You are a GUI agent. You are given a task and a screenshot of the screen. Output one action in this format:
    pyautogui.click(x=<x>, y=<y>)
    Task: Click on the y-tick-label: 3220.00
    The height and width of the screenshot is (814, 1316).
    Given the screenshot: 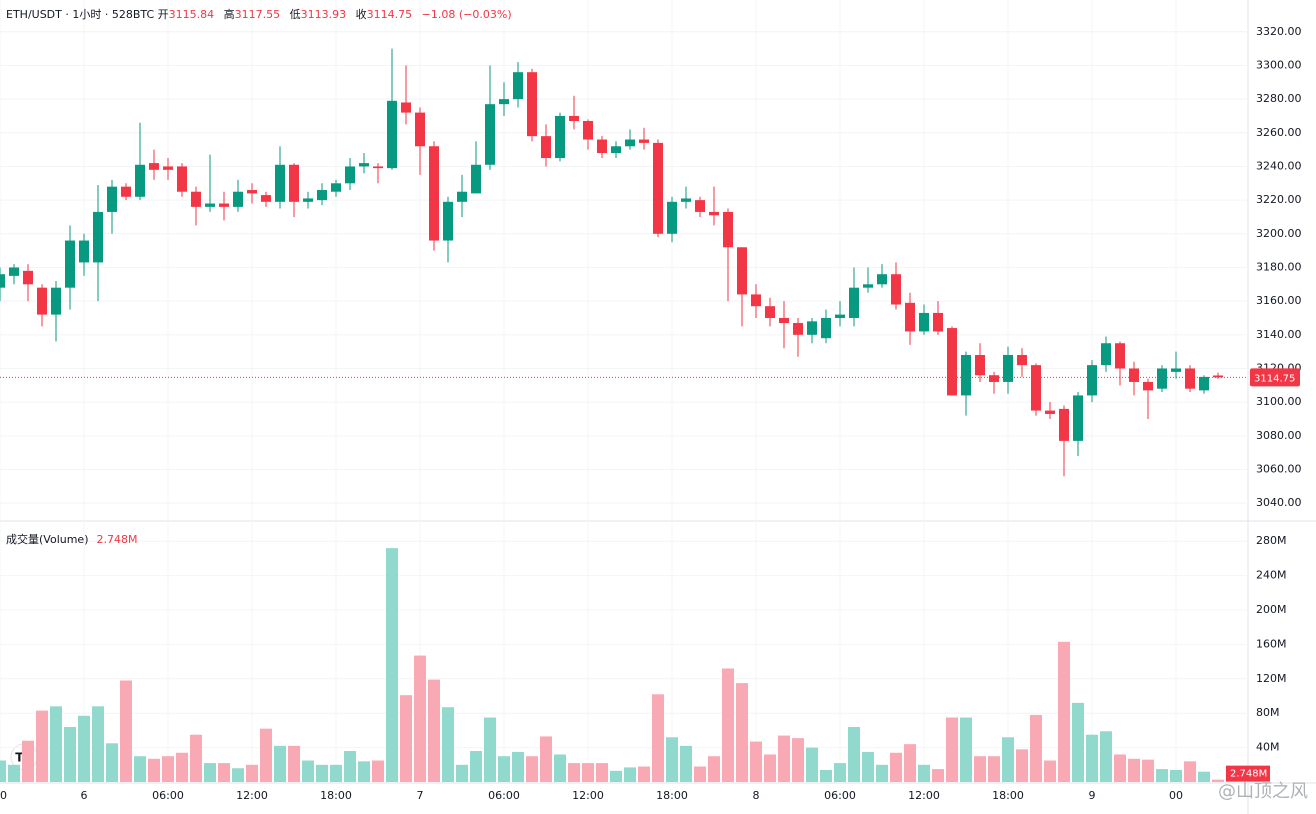 What is the action you would take?
    pyautogui.click(x=1279, y=199)
    